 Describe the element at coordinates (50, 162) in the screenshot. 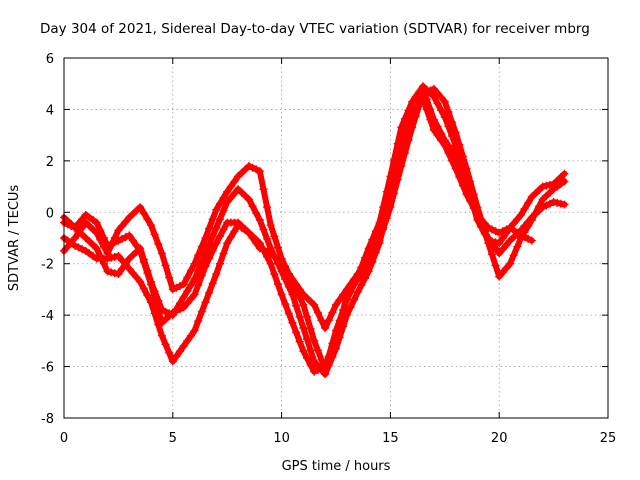

I see `y-tick-label: 2` at that location.